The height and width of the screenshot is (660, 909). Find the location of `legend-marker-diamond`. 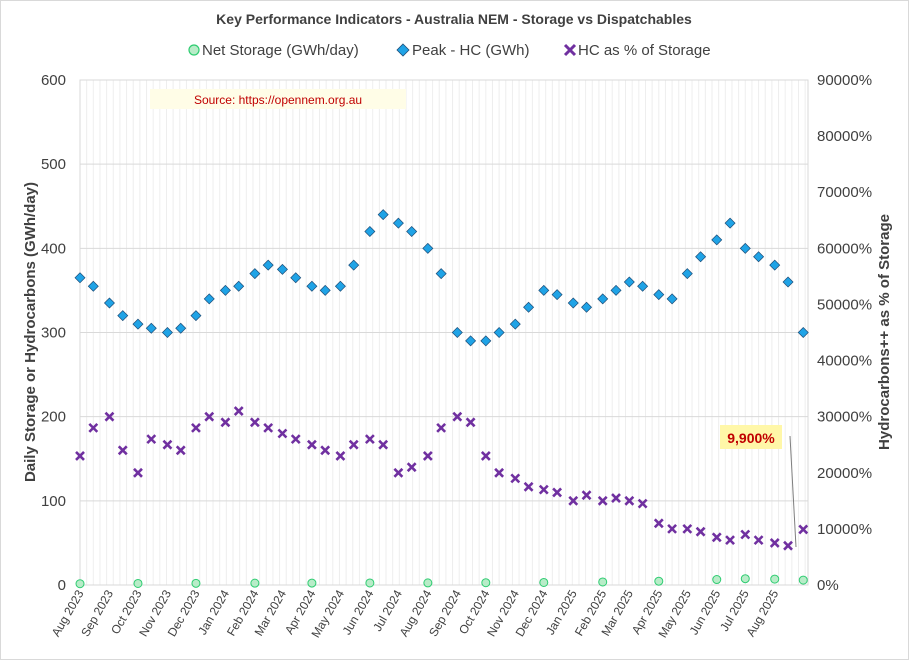

legend-marker-diamond is located at coordinates (403, 50).